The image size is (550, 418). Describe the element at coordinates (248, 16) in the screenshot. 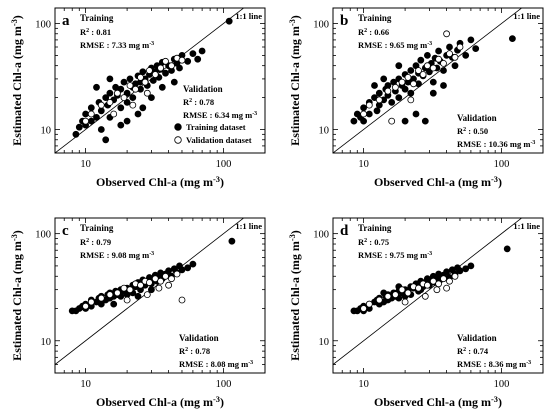

I see `one-to-one-label: 1:1 line` at that location.